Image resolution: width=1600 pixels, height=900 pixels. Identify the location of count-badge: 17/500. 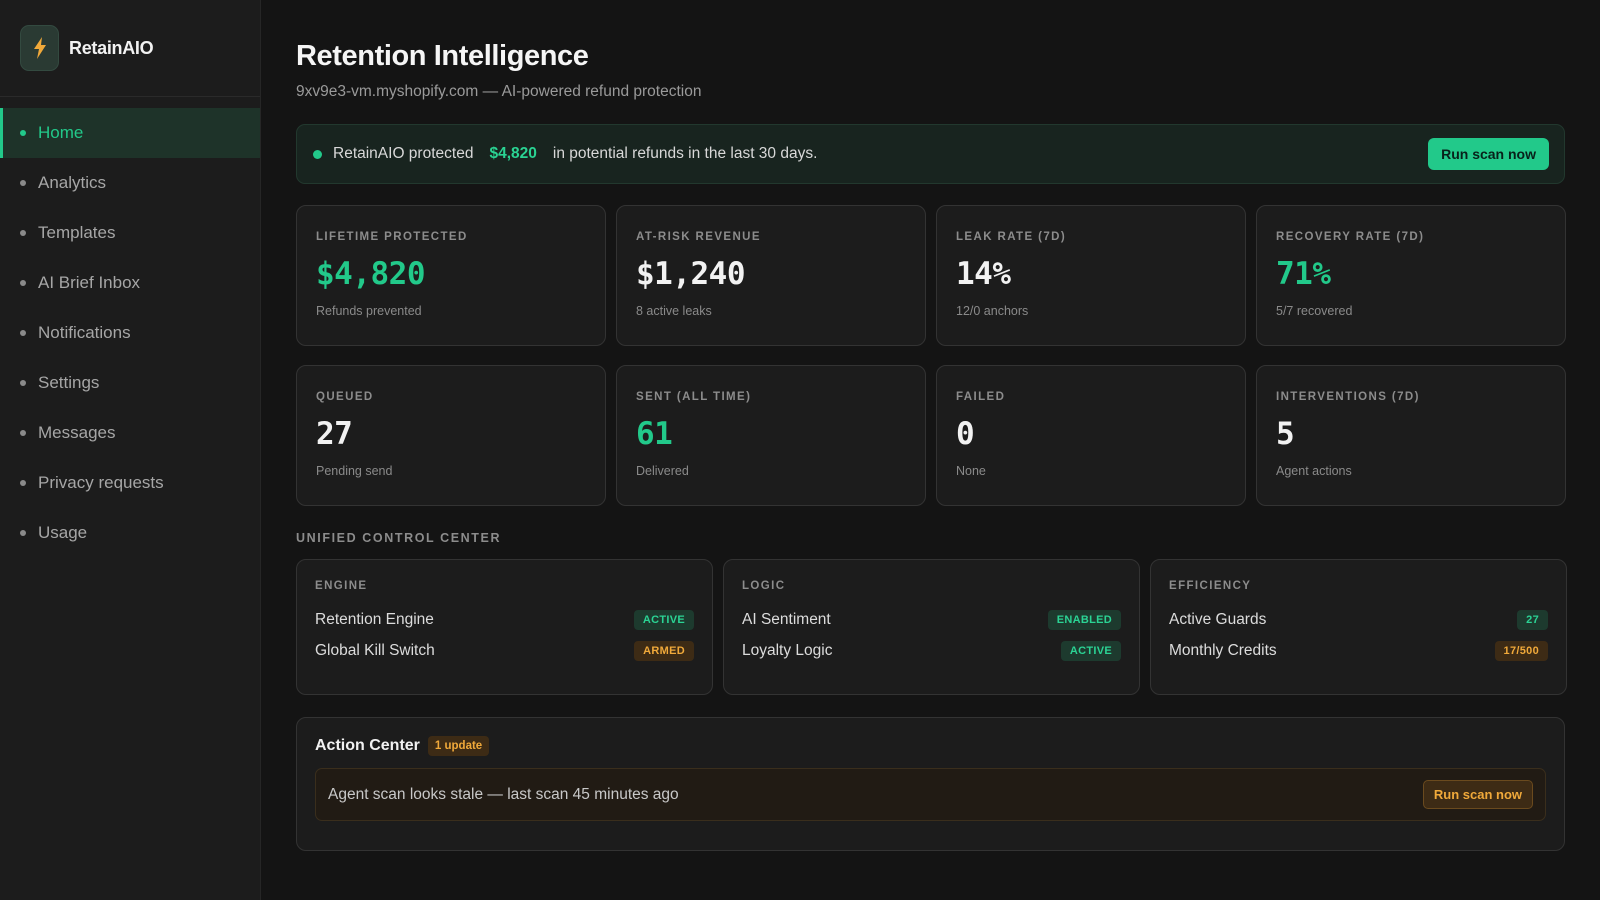
(1521, 650).